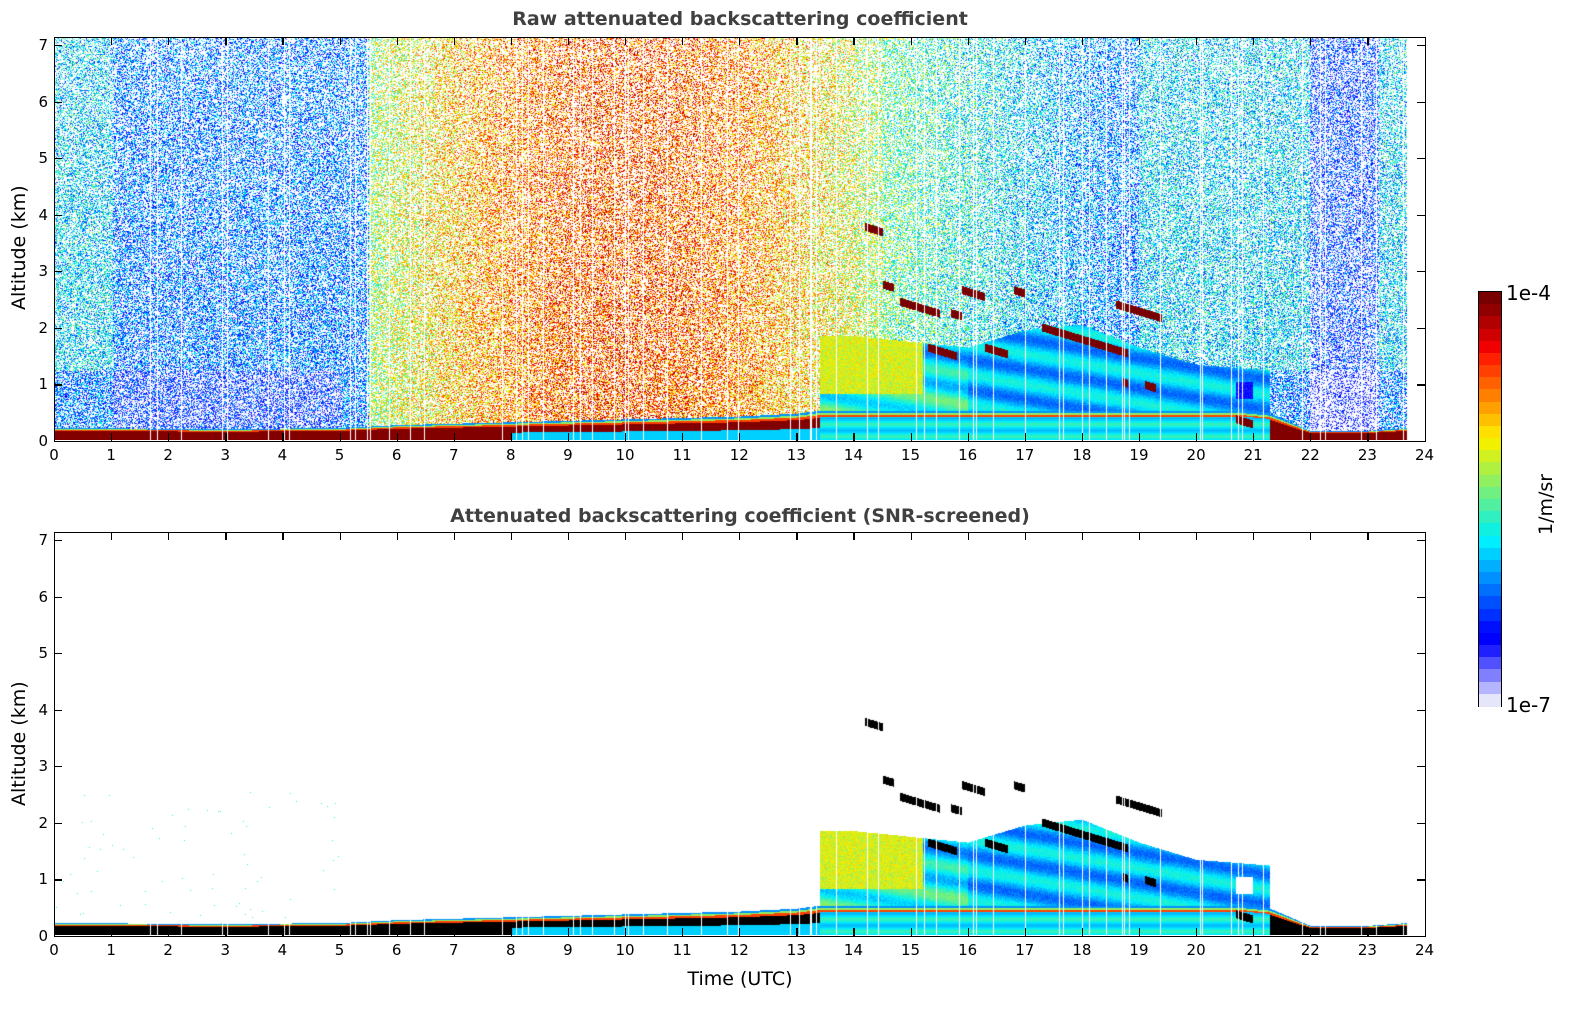 This screenshot has height=1020, width=1595. I want to click on x-tick-label: 4, so click(282, 455).